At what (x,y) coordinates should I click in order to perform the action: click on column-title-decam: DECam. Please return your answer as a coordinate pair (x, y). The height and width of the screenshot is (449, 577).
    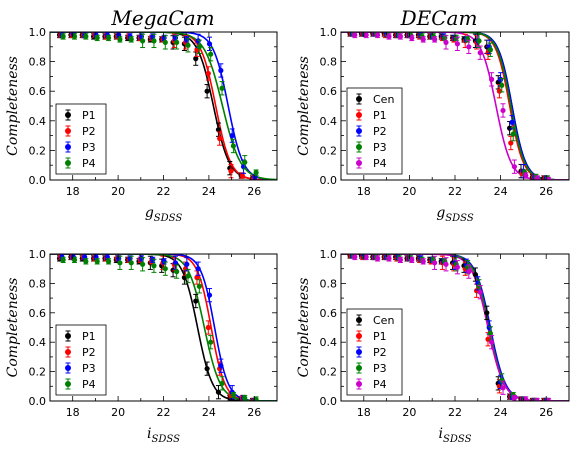
    Looking at the image, I should click on (439, 18).